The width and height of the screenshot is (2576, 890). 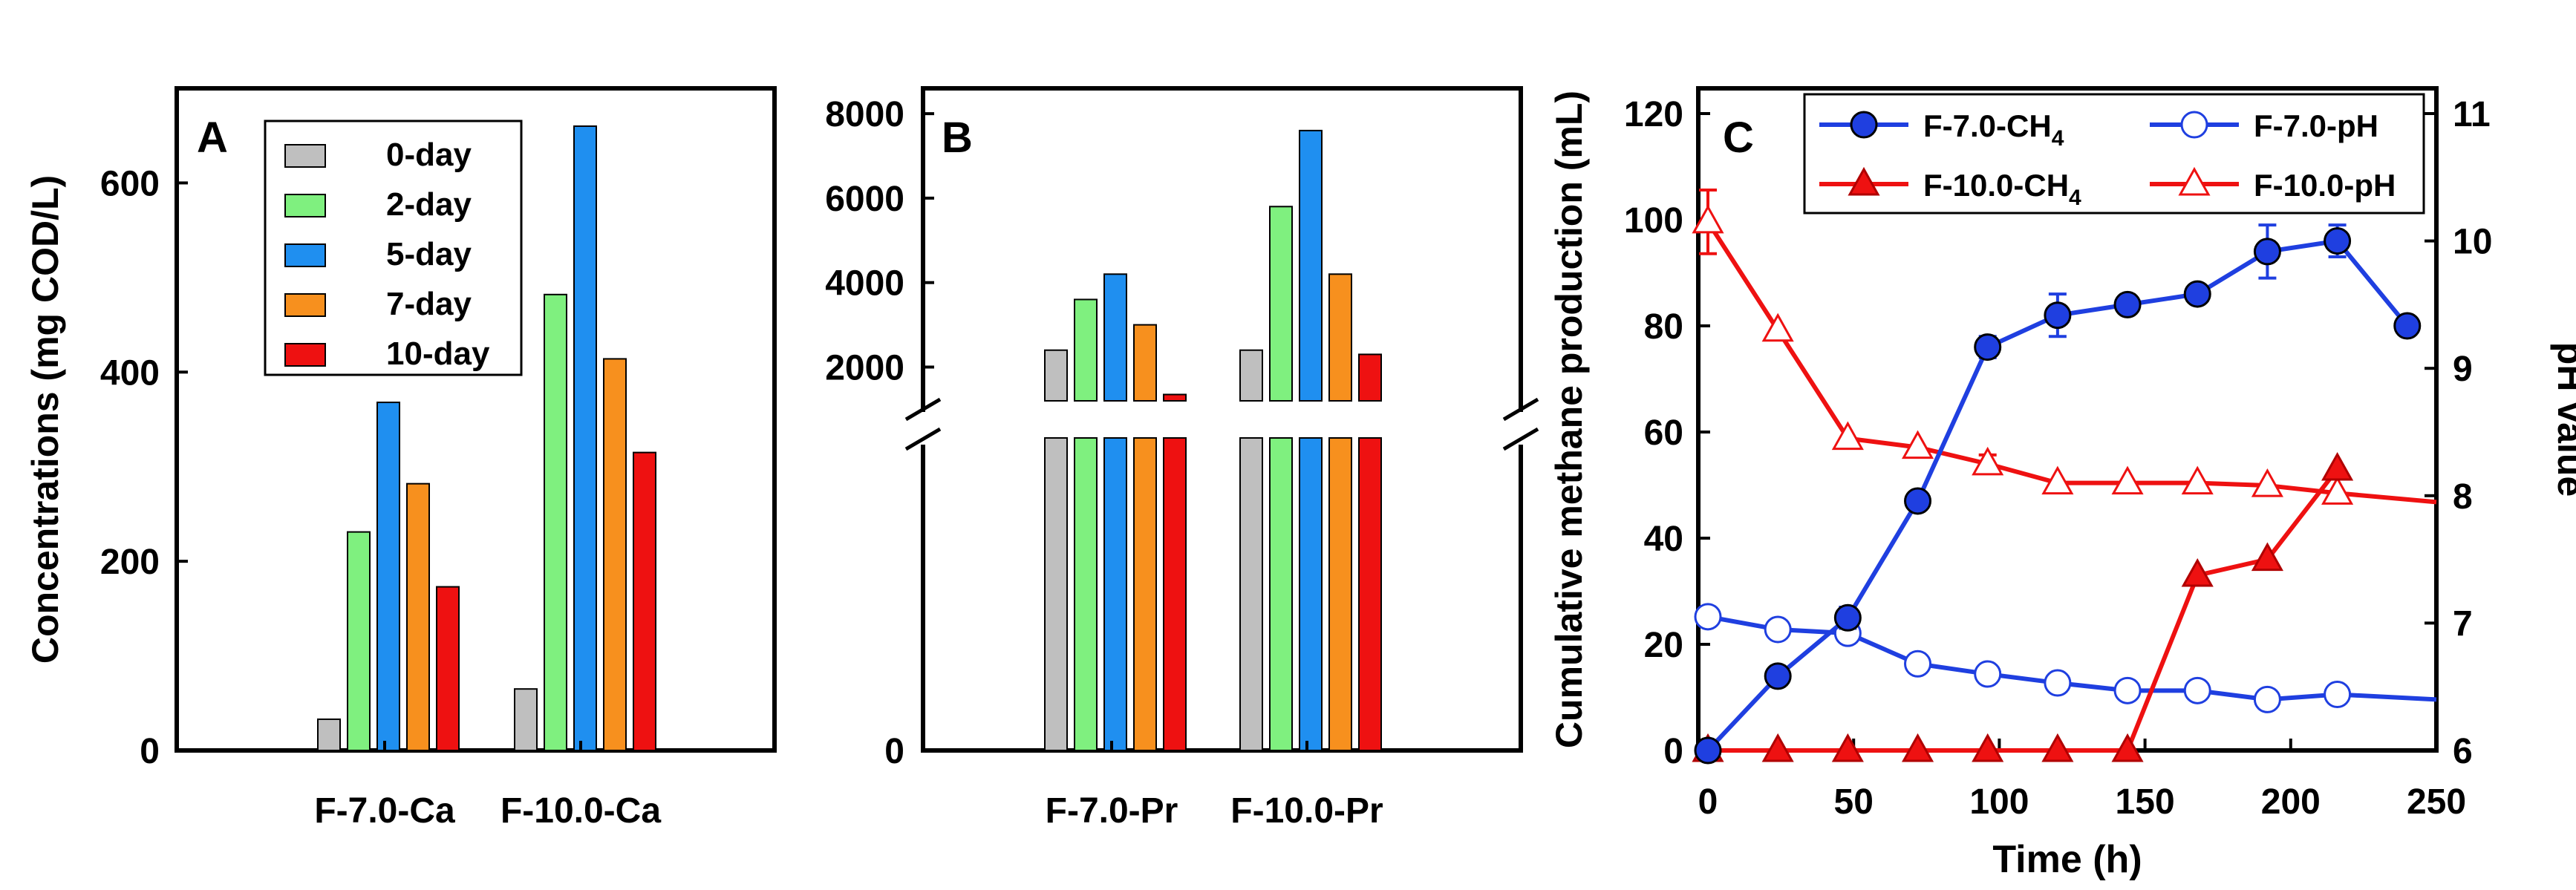 I want to click on panel-c-y2-axis-label: pH value, so click(x=2563, y=419).